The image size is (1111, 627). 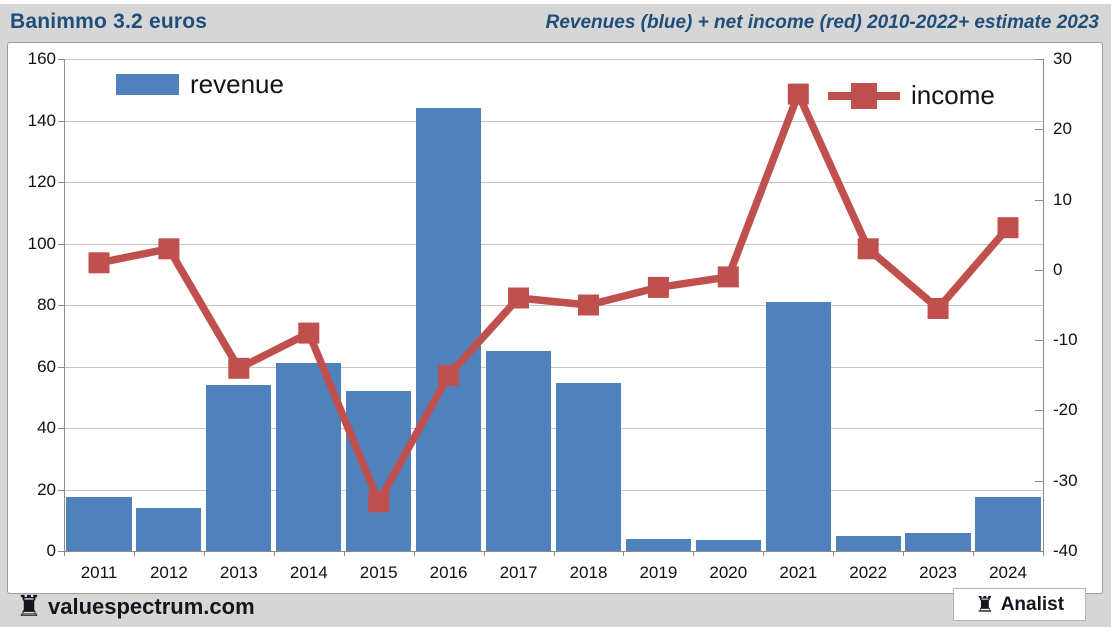 I want to click on income-marker-2022, so click(x=868, y=249).